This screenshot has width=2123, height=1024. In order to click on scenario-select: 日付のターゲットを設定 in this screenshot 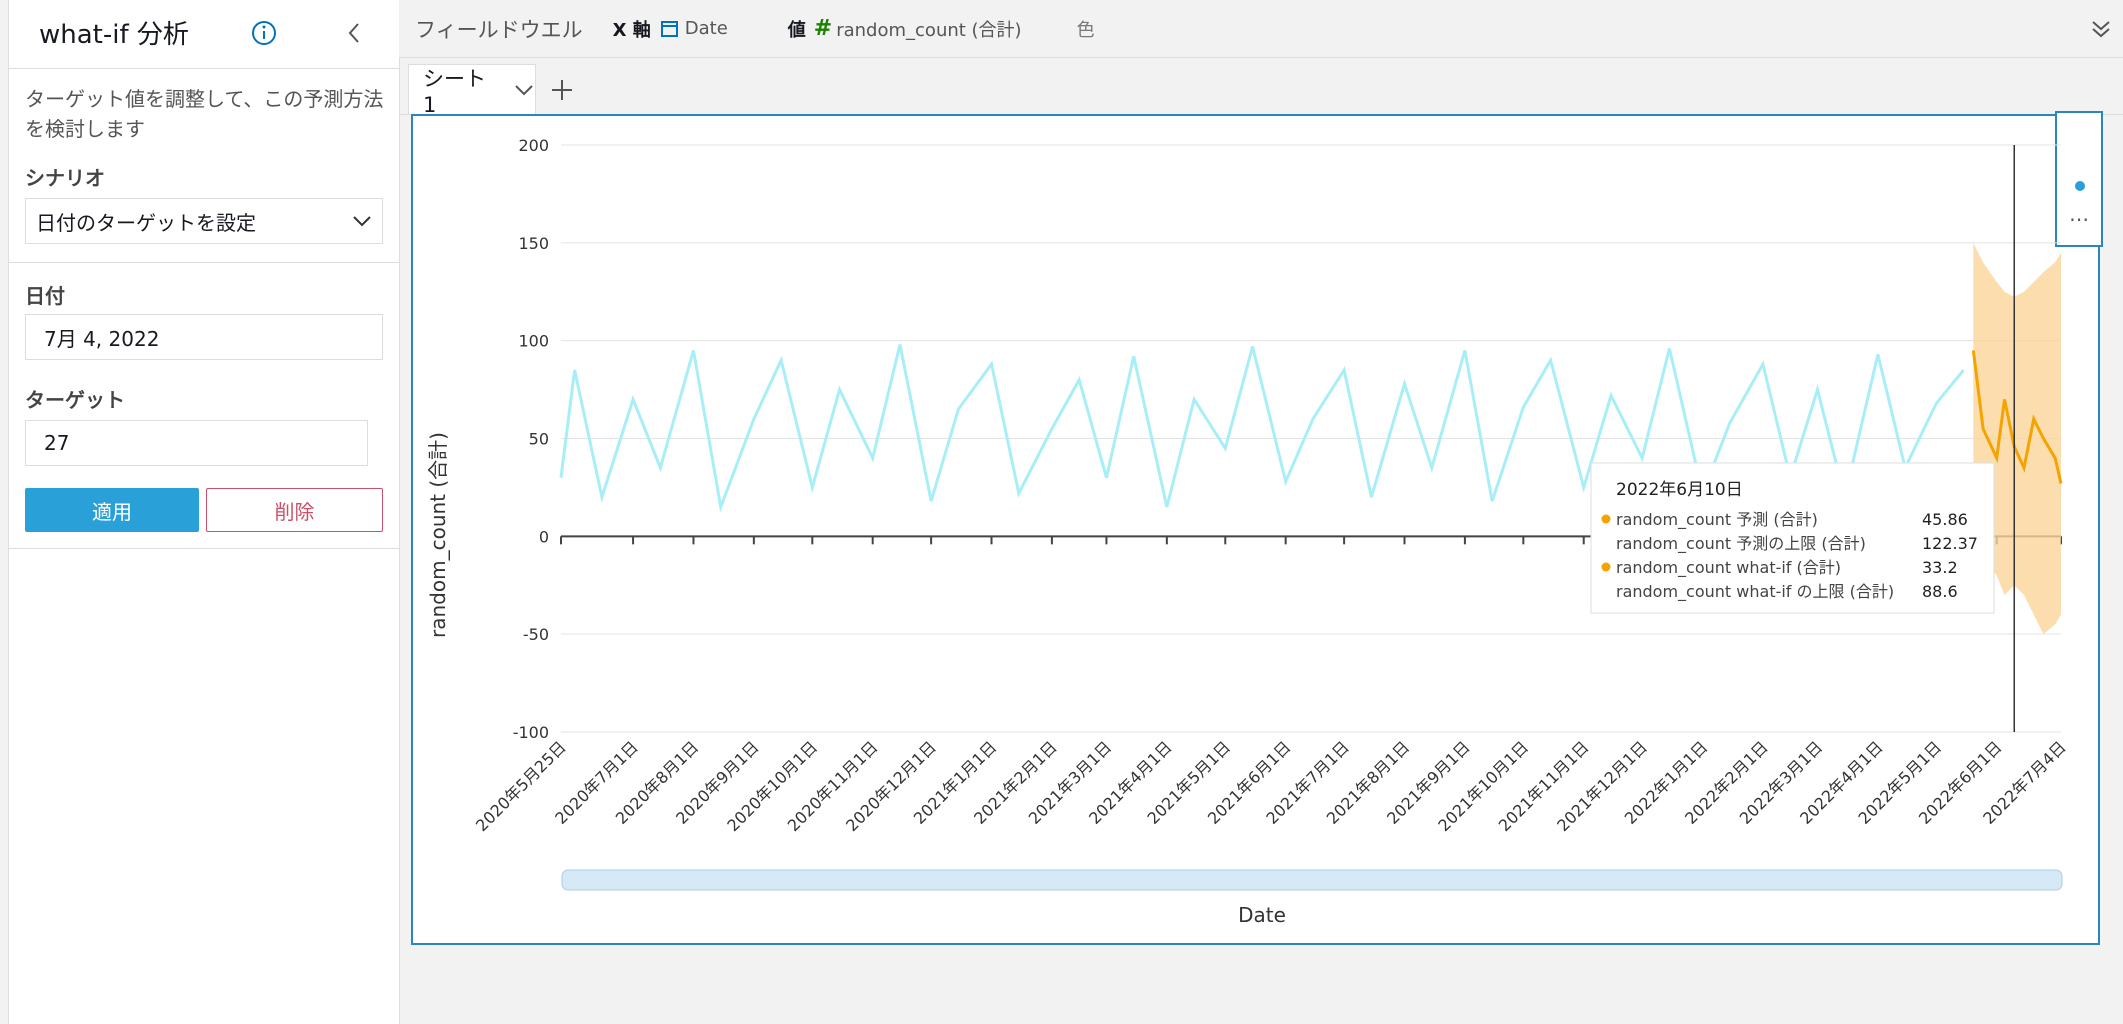, I will do `click(204, 221)`.